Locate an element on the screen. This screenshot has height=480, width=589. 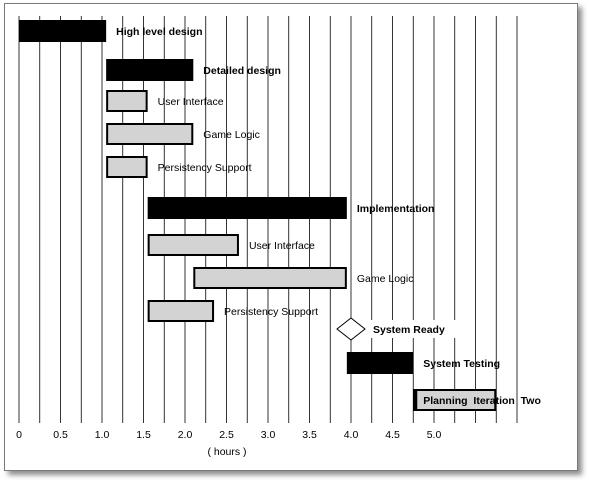
x-tick-label: 4.0 is located at coordinates (351, 435).